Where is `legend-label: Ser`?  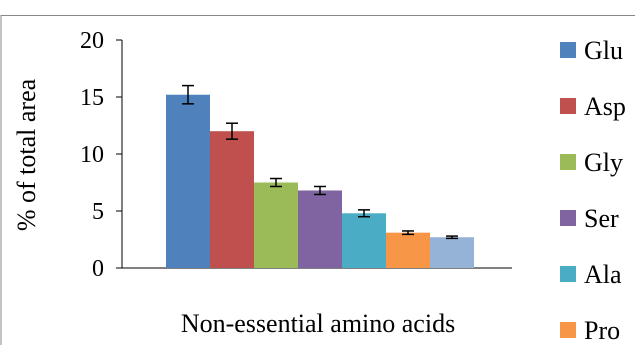 legend-label: Ser is located at coordinates (601, 218).